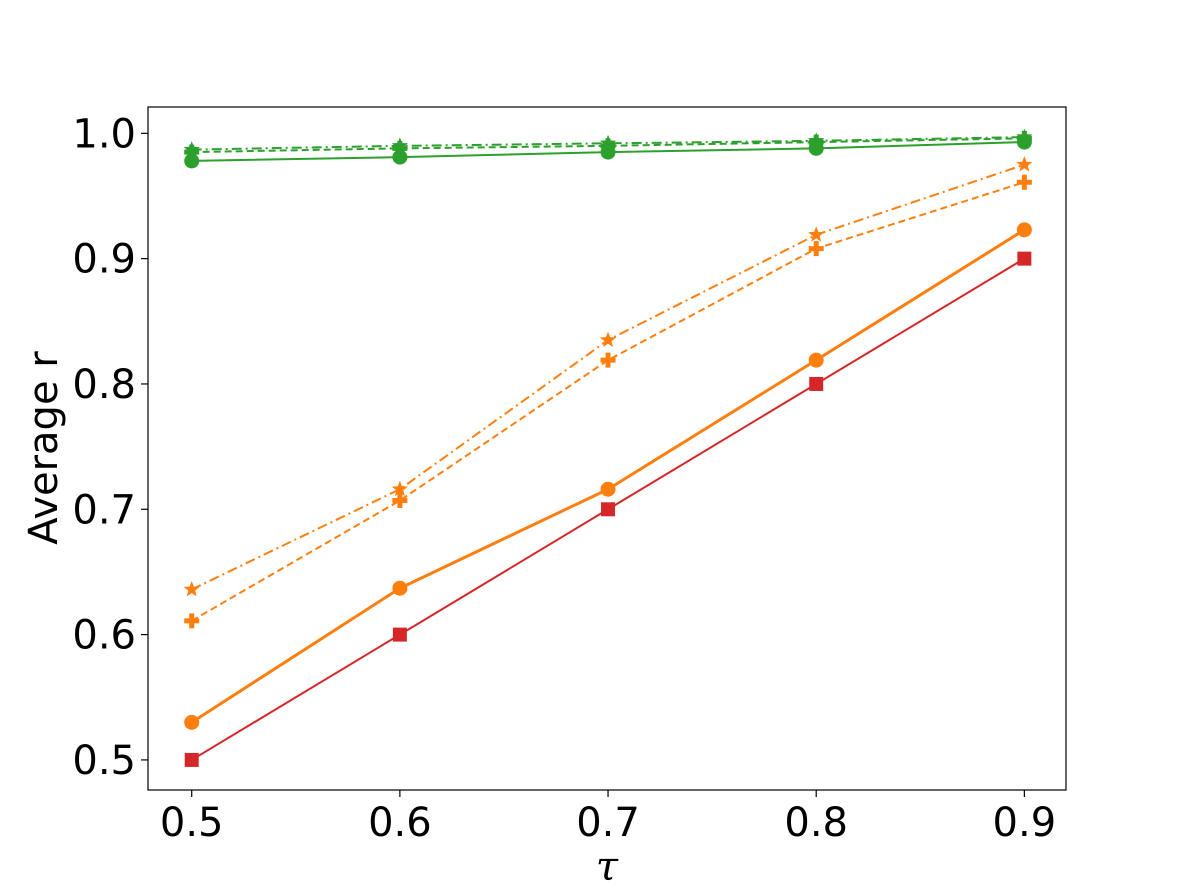  Describe the element at coordinates (104, 761) in the screenshot. I see `y-tick-label: 0.5` at that location.